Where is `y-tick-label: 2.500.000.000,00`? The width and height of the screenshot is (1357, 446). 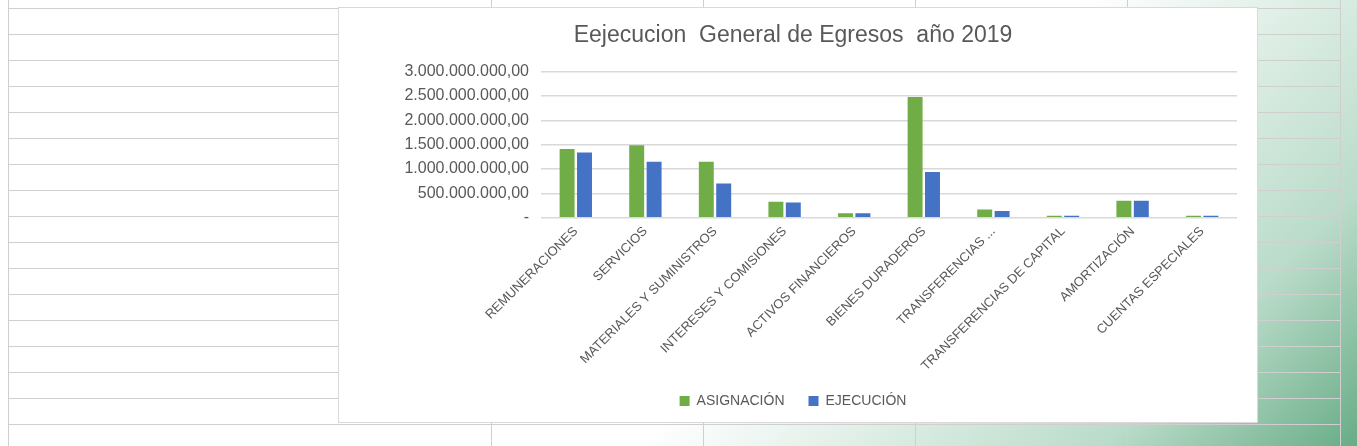 y-tick-label: 2.500.000.000,00 is located at coordinates (467, 95).